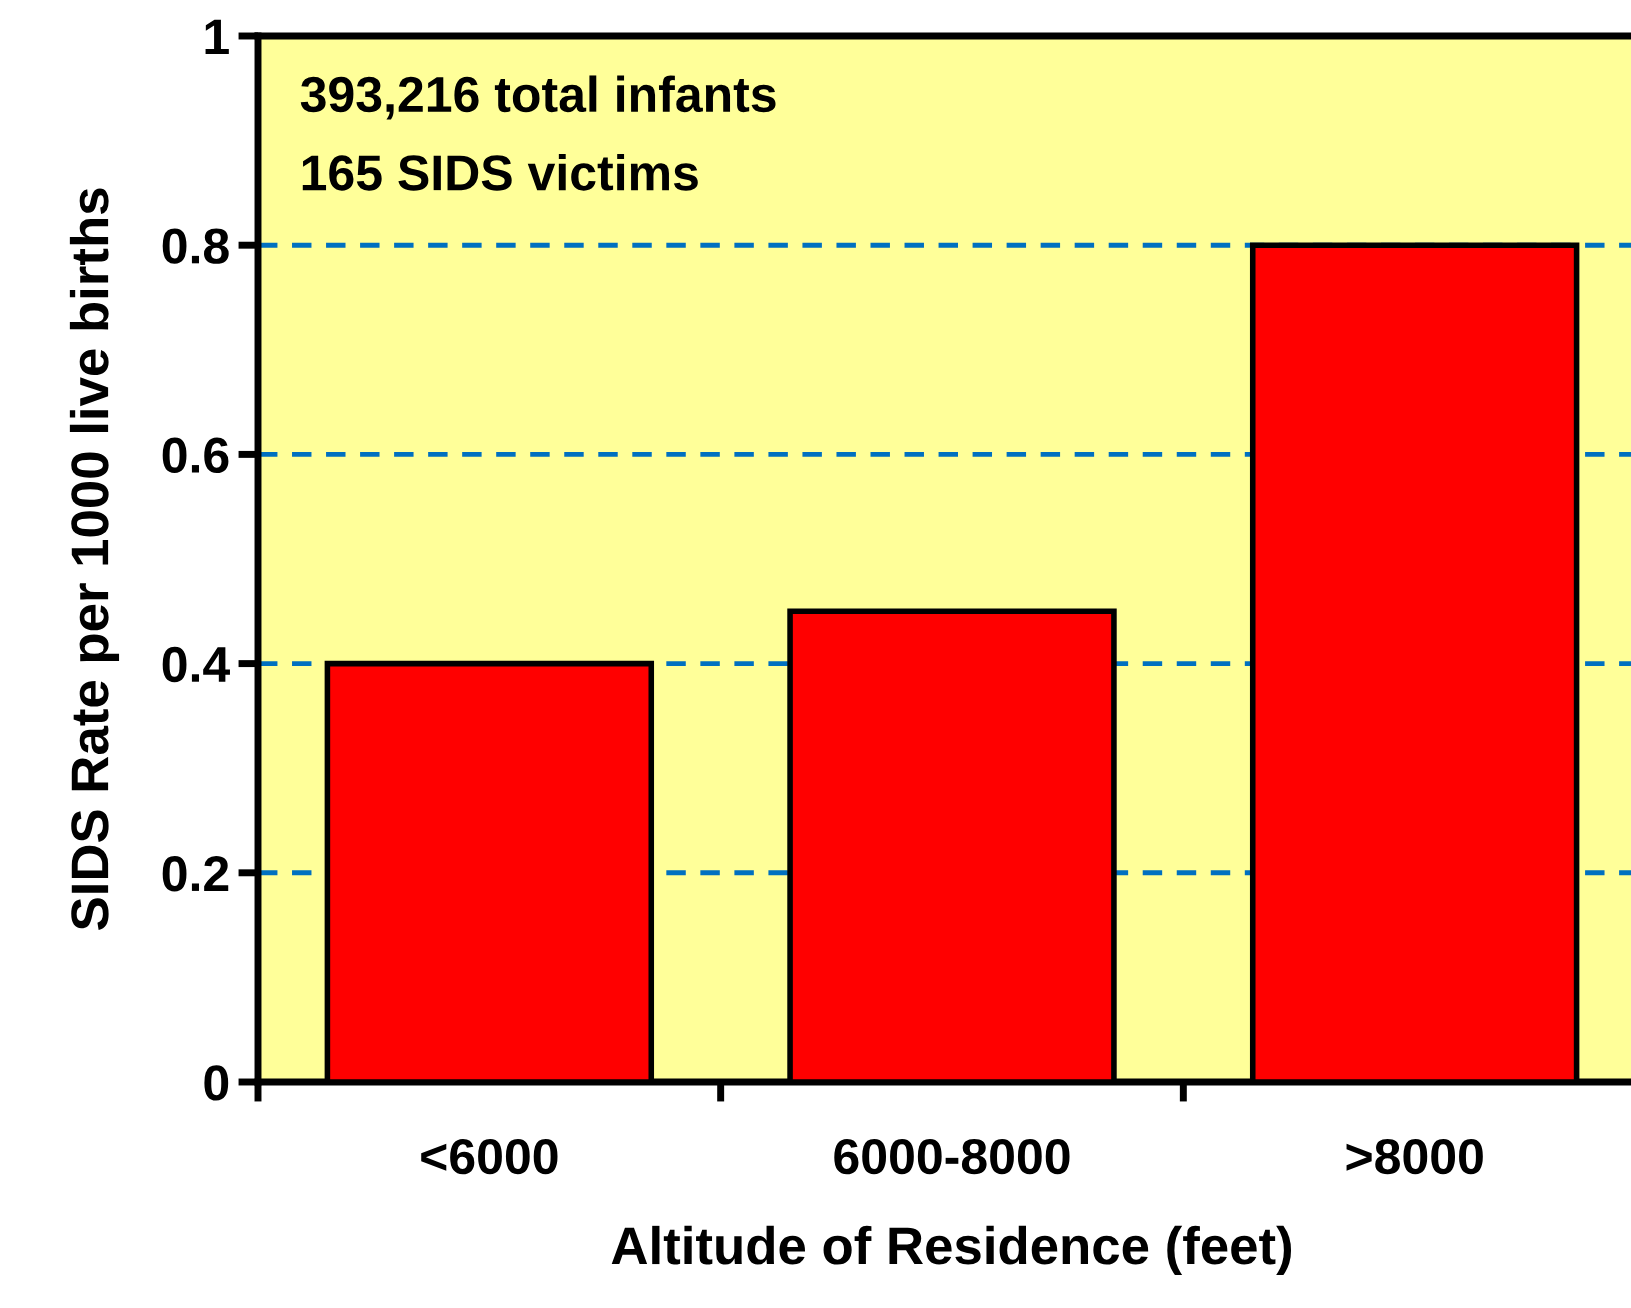 This screenshot has width=1631, height=1308. Describe the element at coordinates (217, 37) in the screenshot. I see `y-tick-label: 1` at that location.